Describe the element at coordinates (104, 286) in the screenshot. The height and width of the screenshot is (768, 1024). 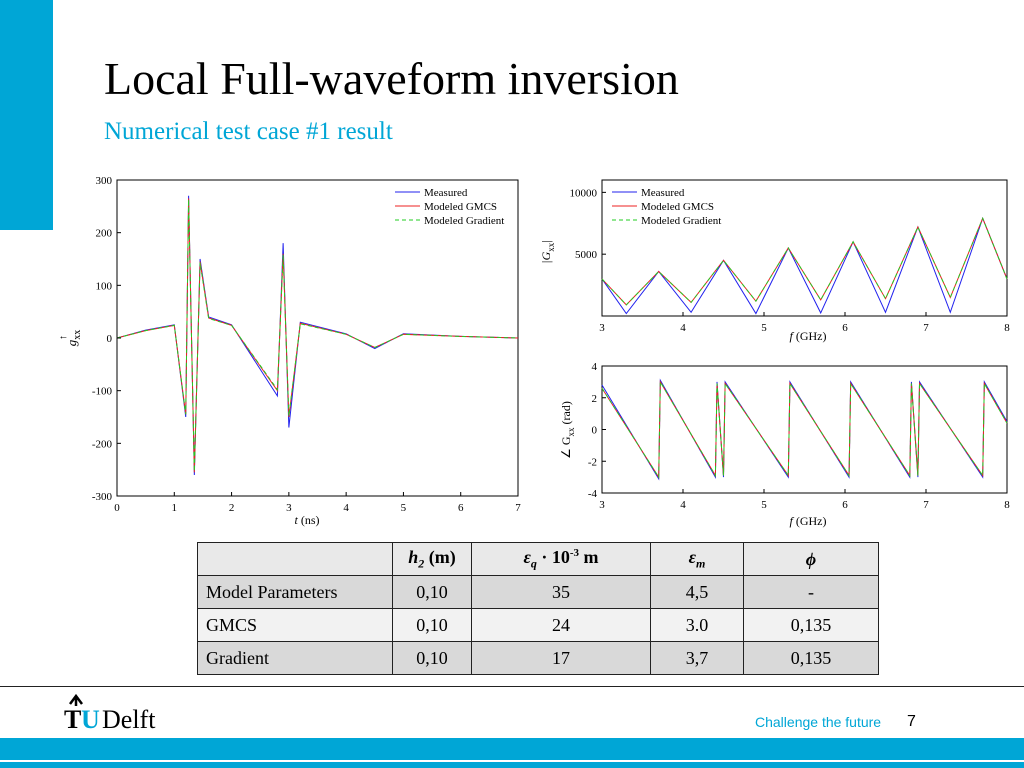
I see `y-tick-label: 100` at that location.